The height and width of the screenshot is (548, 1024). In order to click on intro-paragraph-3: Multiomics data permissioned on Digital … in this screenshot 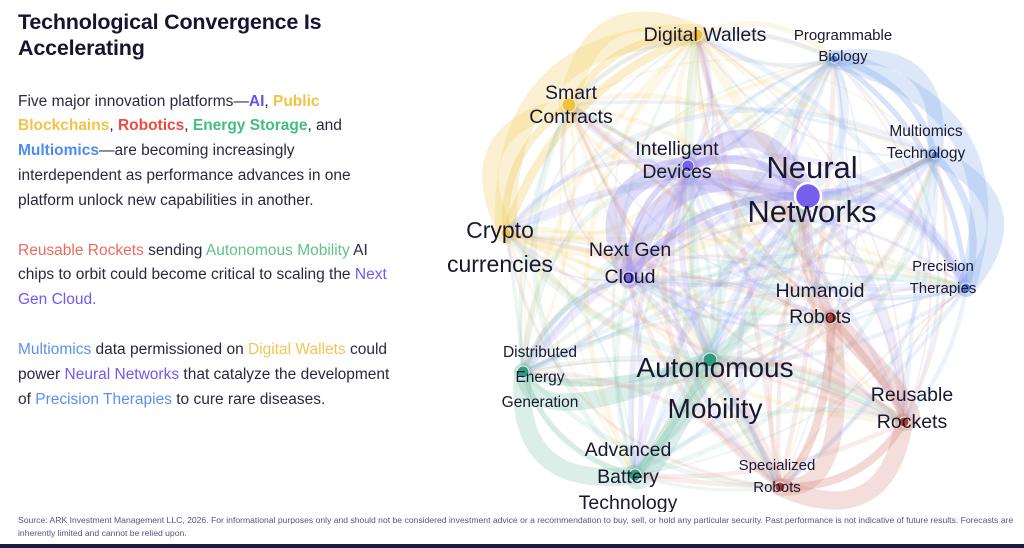, I will do `click(204, 375)`.